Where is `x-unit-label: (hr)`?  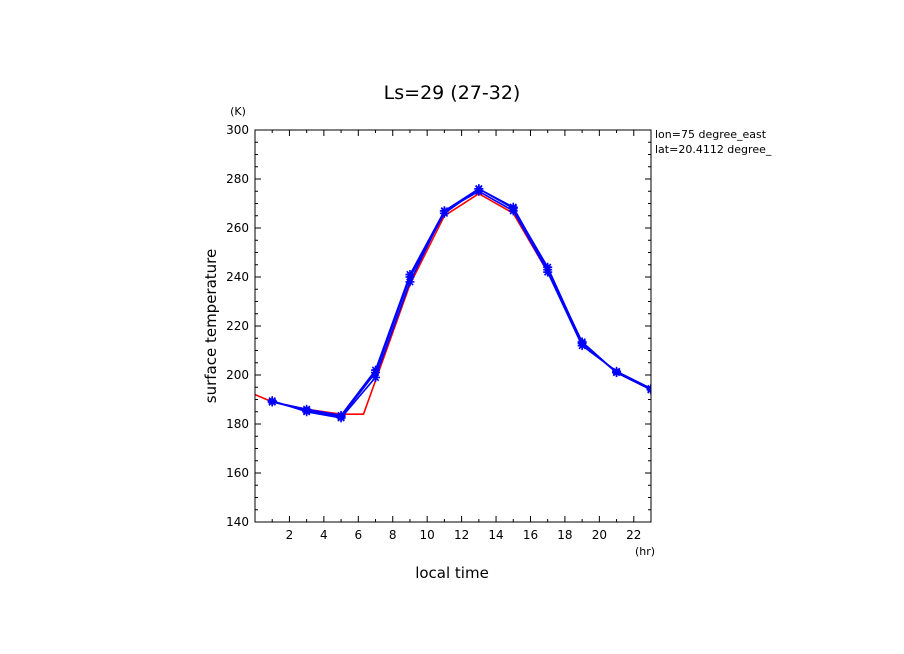 x-unit-label: (hr) is located at coordinates (645, 551).